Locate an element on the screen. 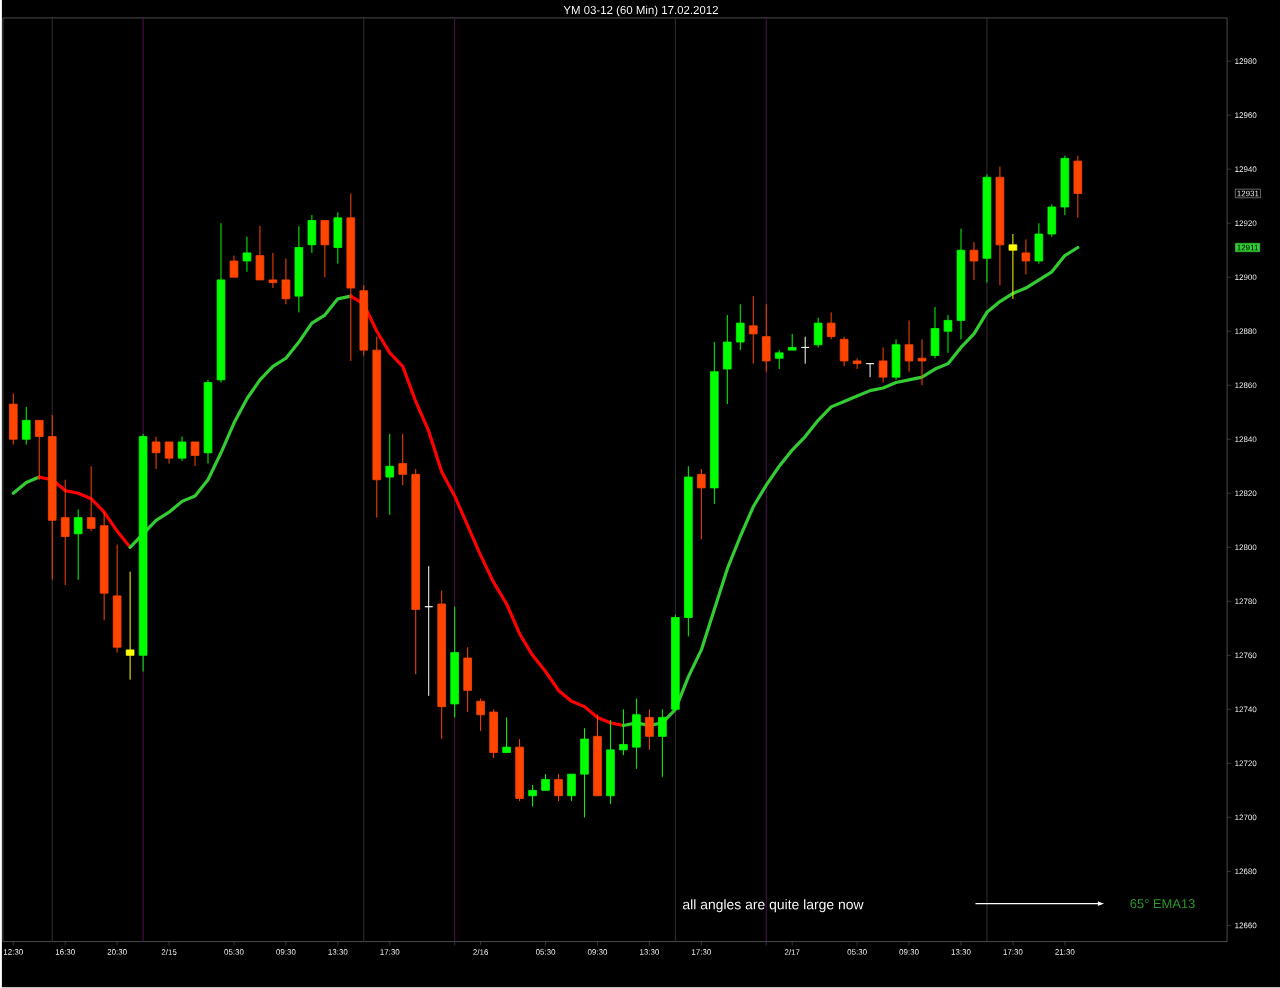 The width and height of the screenshot is (1280, 988). line-series is located at coordinates (240, 422).